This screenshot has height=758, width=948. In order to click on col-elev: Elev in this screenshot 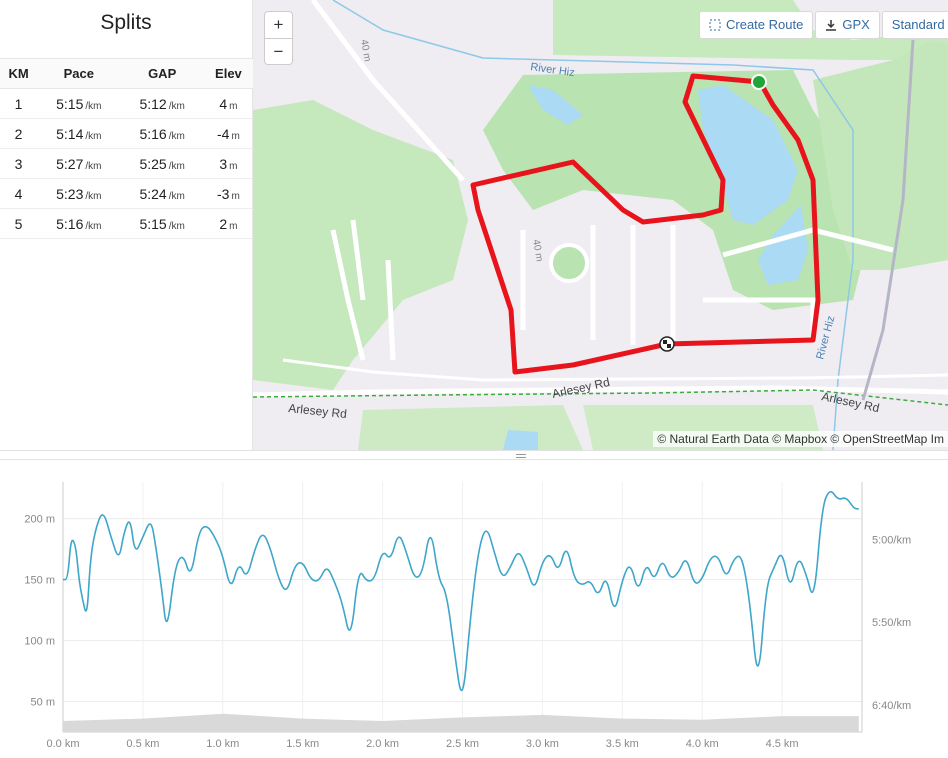, I will do `click(228, 73)`.